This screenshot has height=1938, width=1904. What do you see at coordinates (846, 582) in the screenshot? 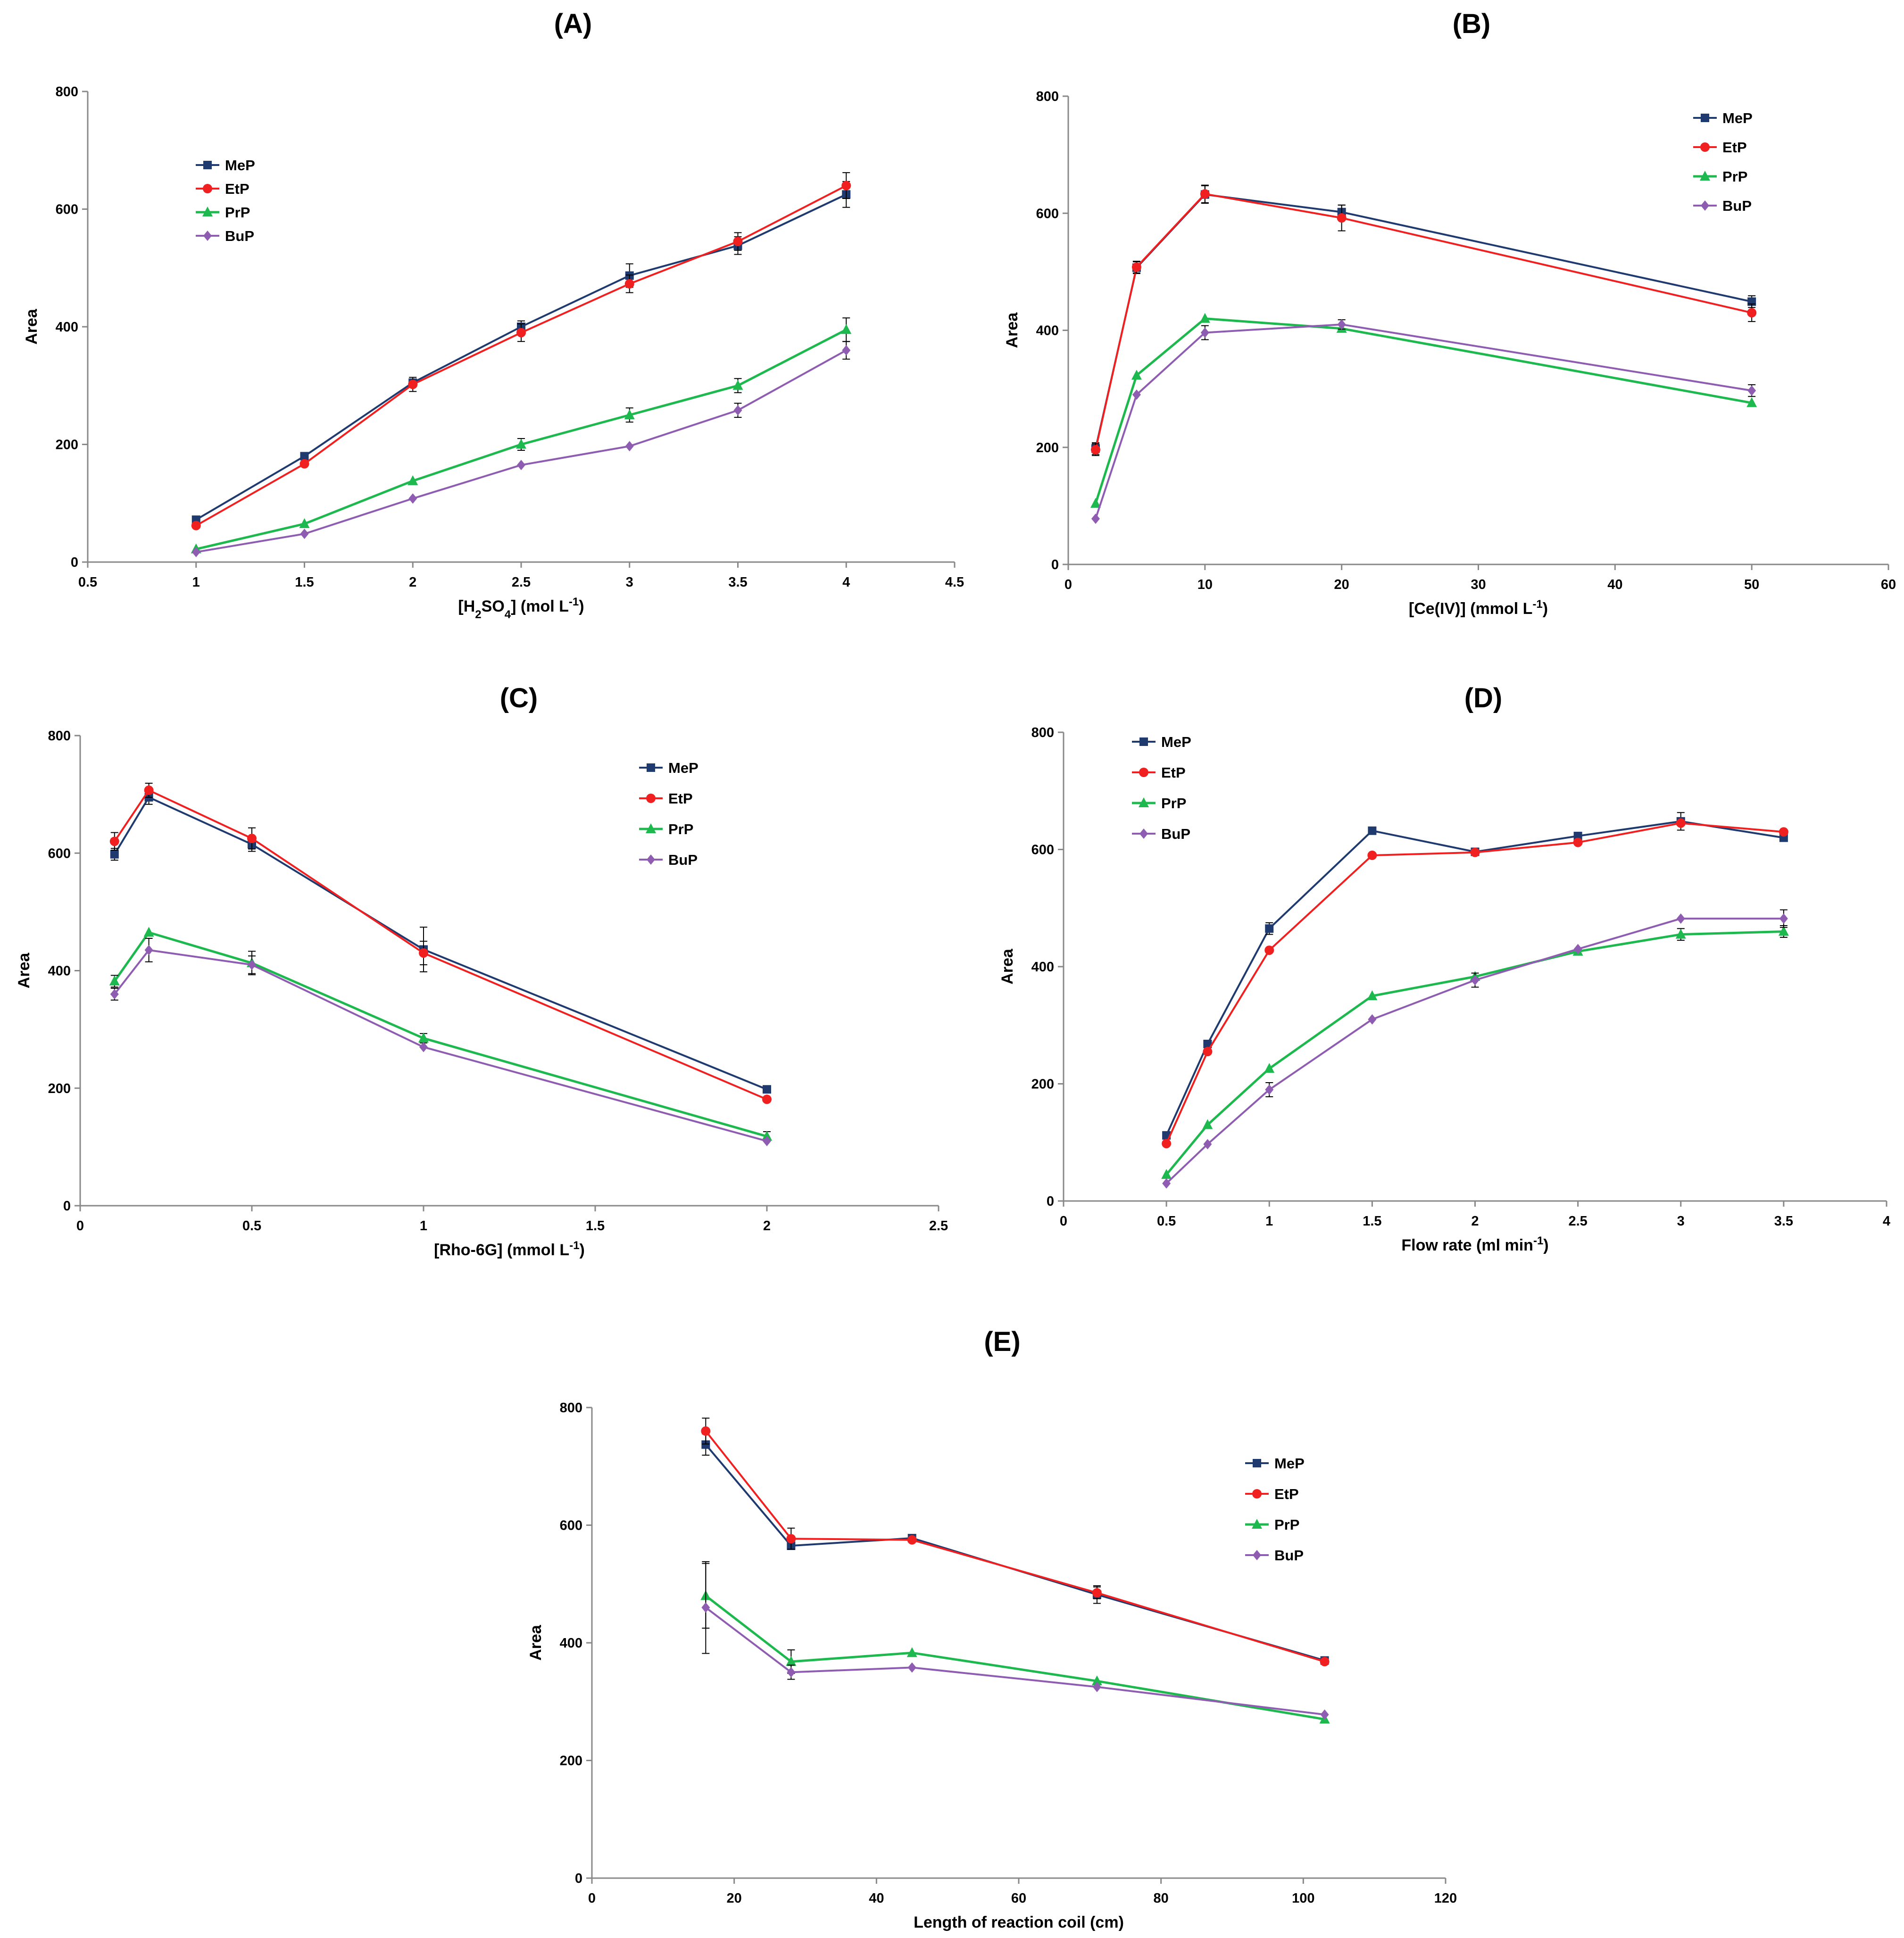
I see `x-tick-label: 4` at bounding box center [846, 582].